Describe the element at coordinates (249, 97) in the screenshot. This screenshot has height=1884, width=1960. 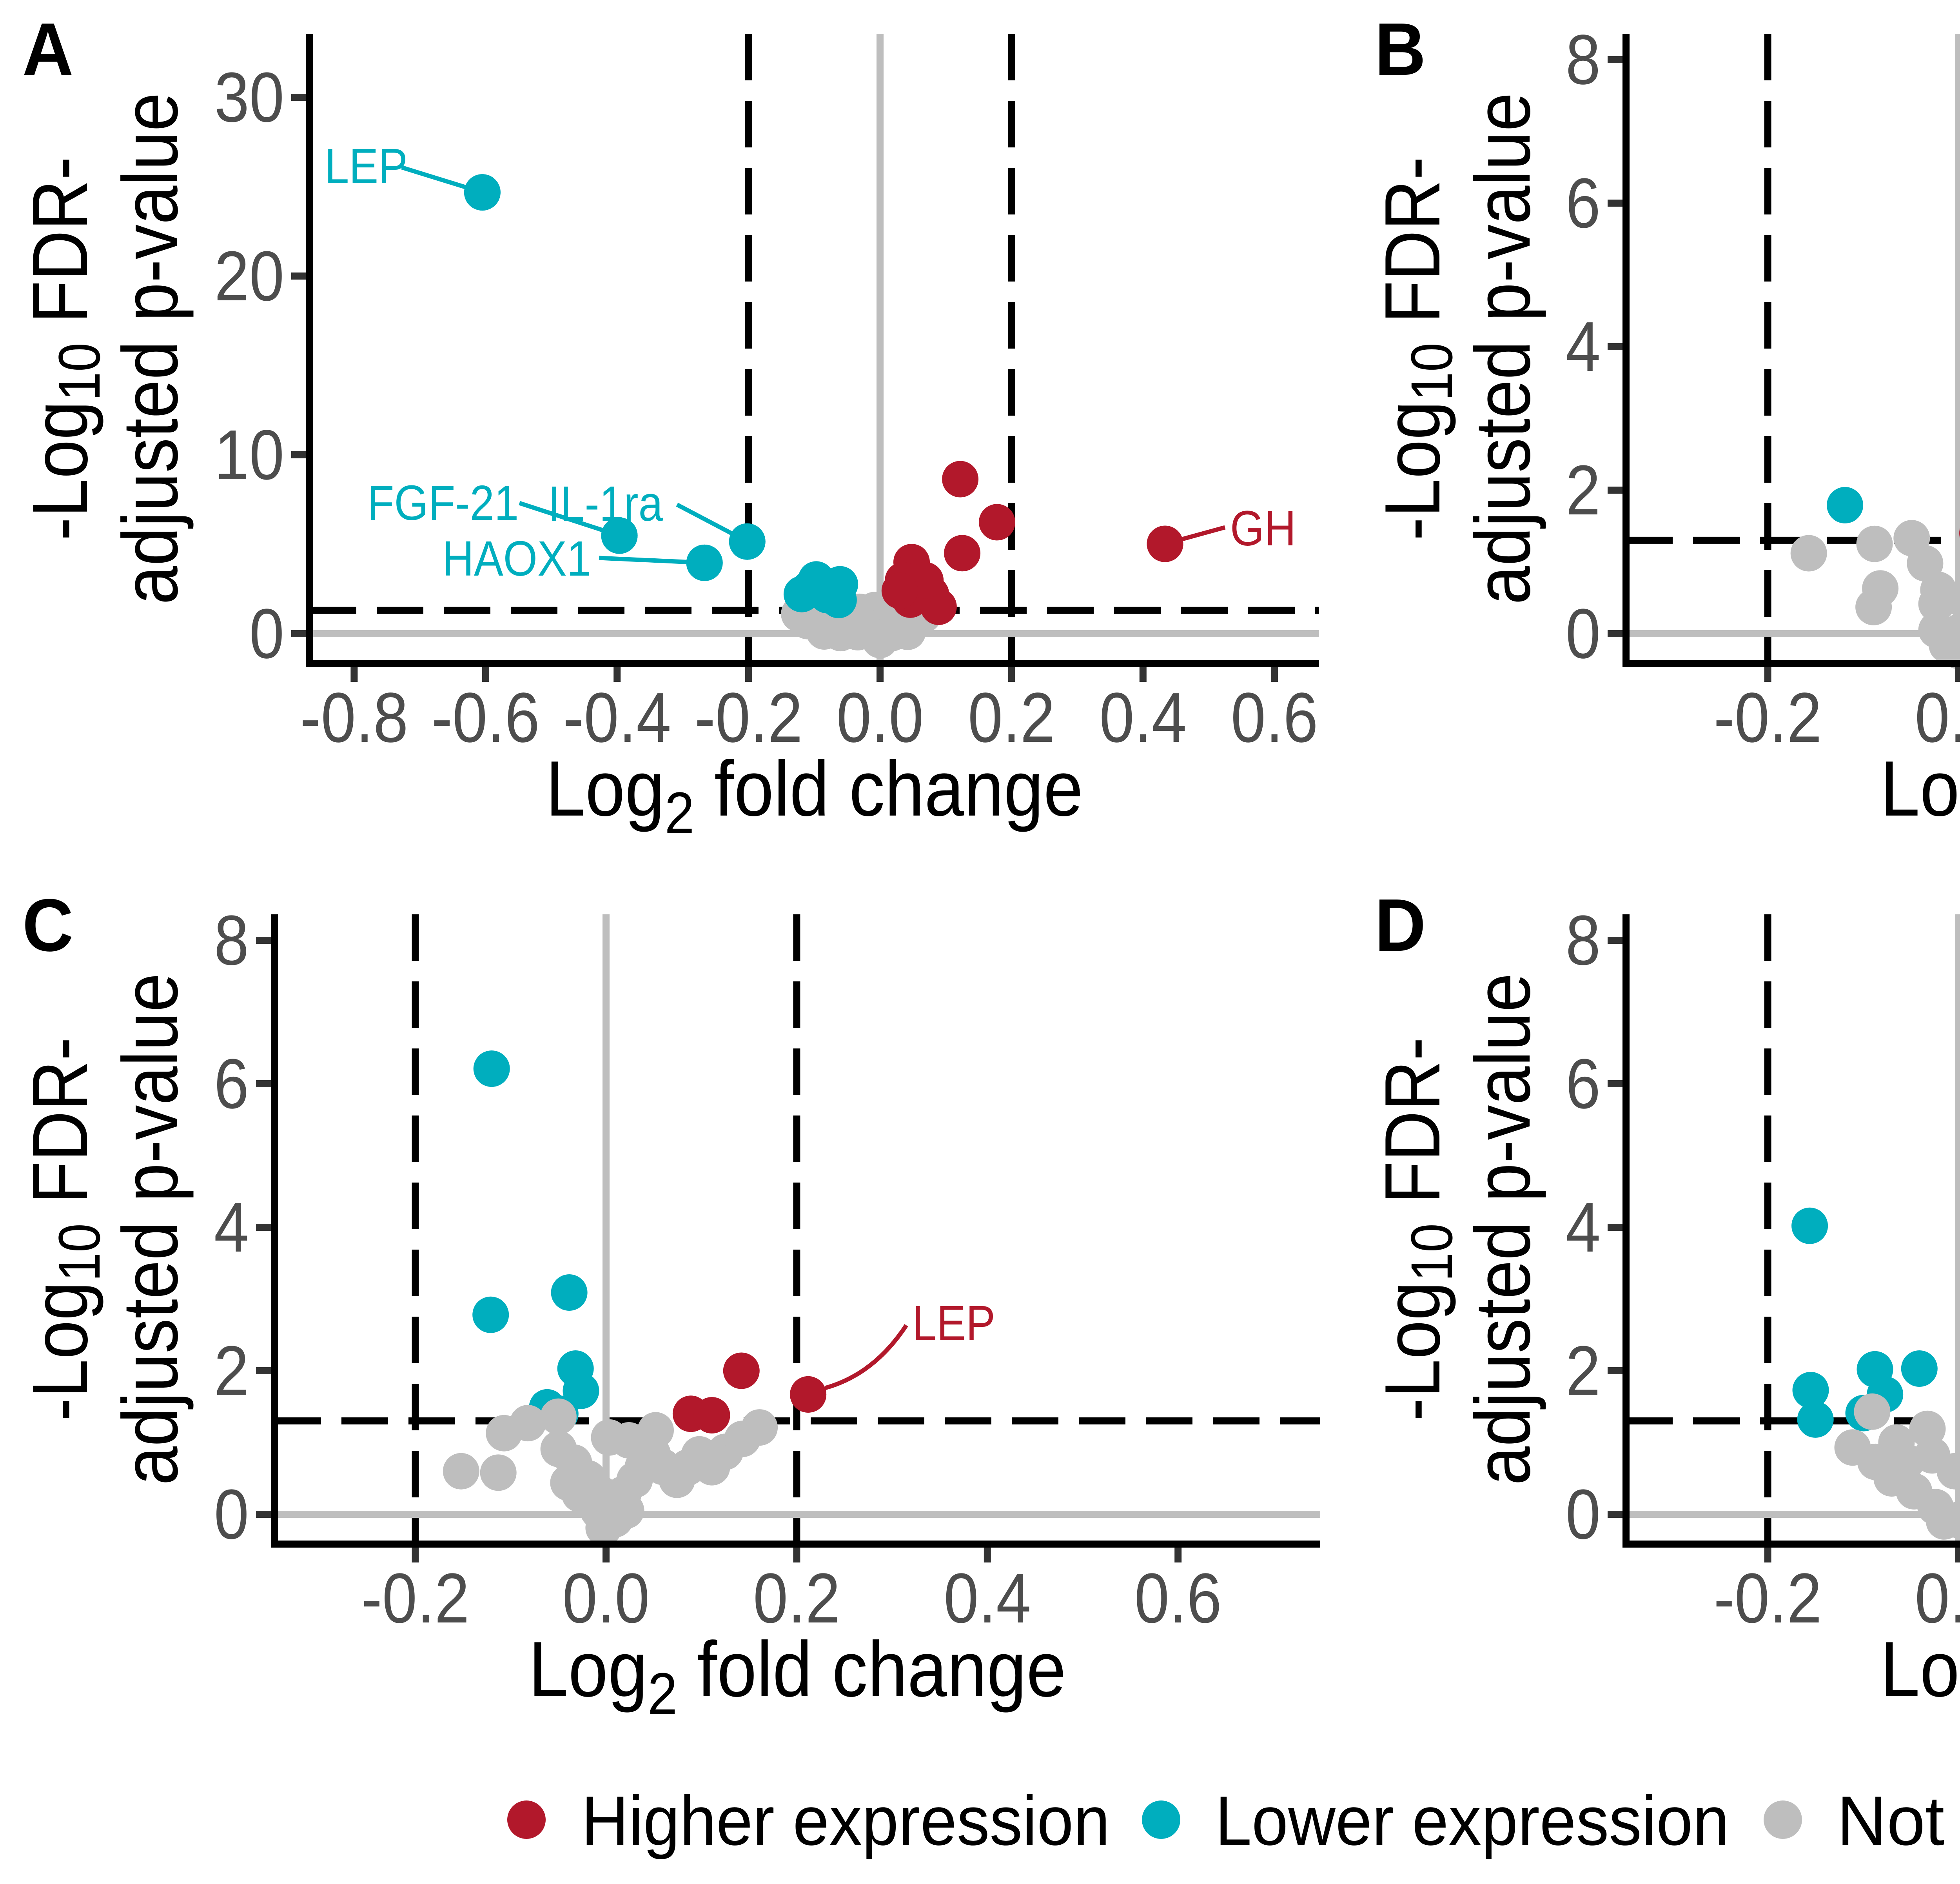
I see `svg-text: 30` at that location.